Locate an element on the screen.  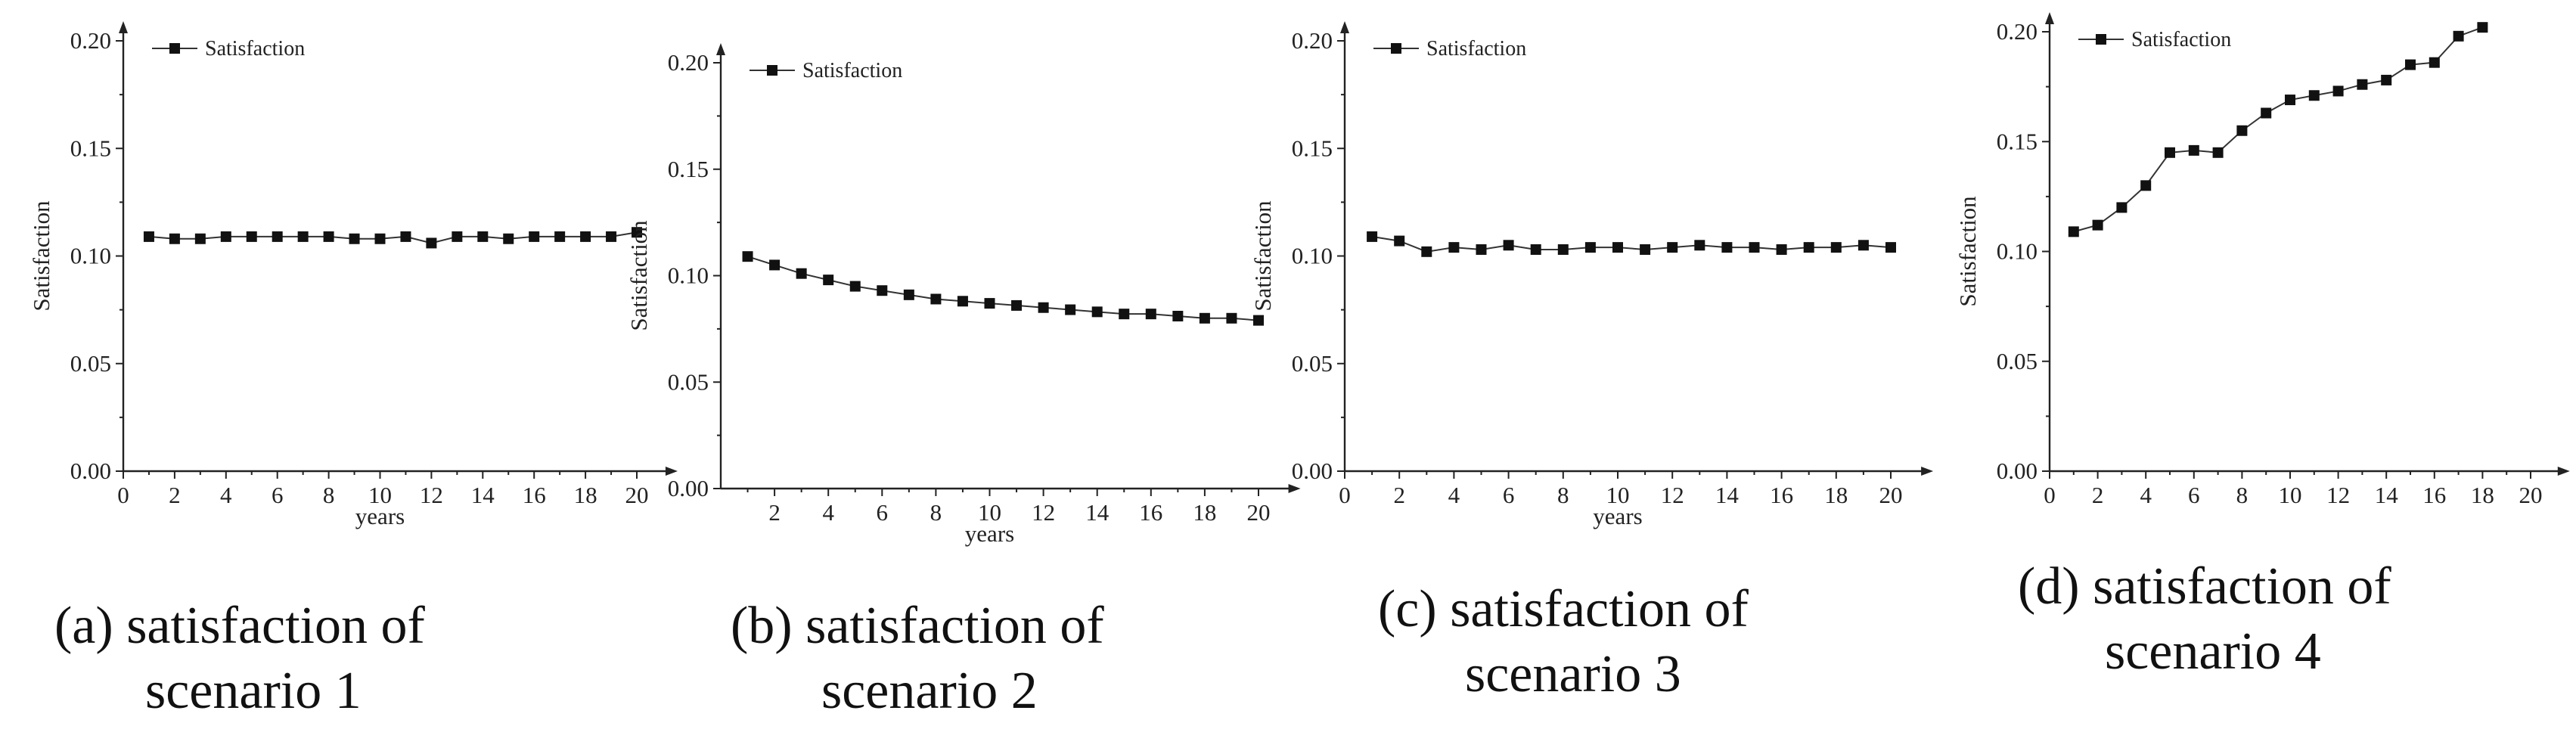
caption-d-line2: scenario 4 is located at coordinates (2213, 651).